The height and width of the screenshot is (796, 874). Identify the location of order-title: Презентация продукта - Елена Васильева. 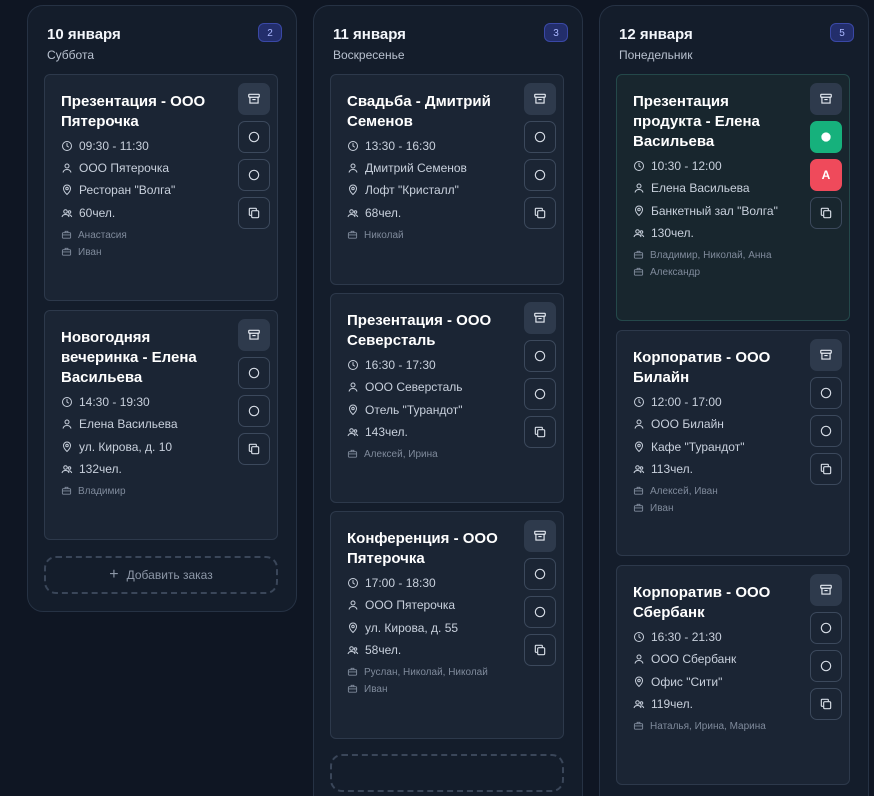
(696, 121).